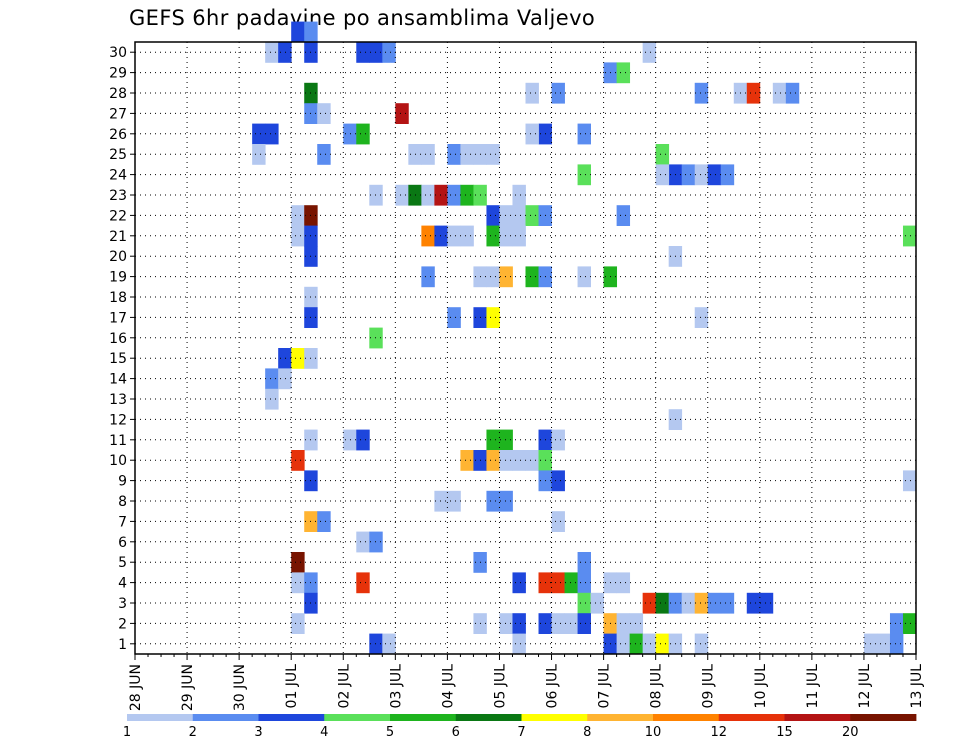  Describe the element at coordinates (761, 686) in the screenshot. I see `x-tick-label: 10 JUL` at that location.